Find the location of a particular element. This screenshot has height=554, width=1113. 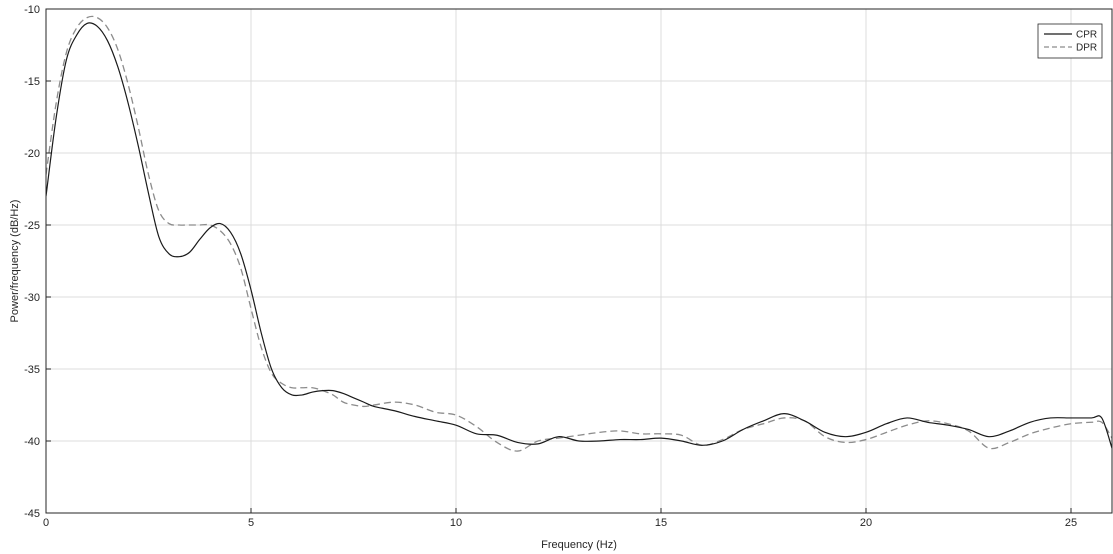

legend-label-cpr: CPR is located at coordinates (1086, 35).